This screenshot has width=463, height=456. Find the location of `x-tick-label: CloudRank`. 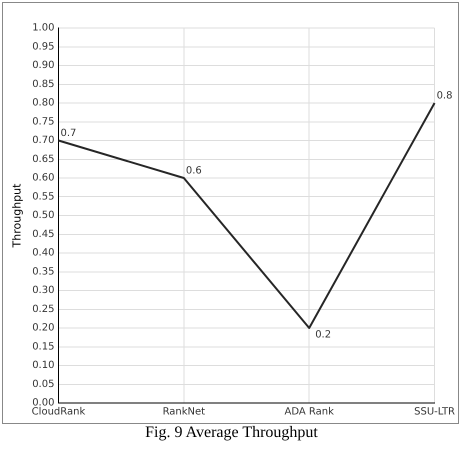

x-tick-label: CloudRank is located at coordinates (59, 412).